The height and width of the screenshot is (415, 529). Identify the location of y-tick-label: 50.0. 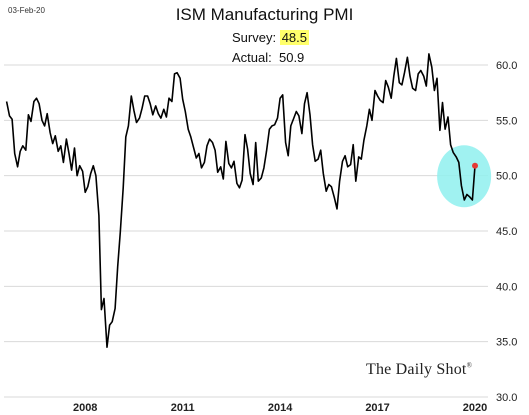
(506, 177).